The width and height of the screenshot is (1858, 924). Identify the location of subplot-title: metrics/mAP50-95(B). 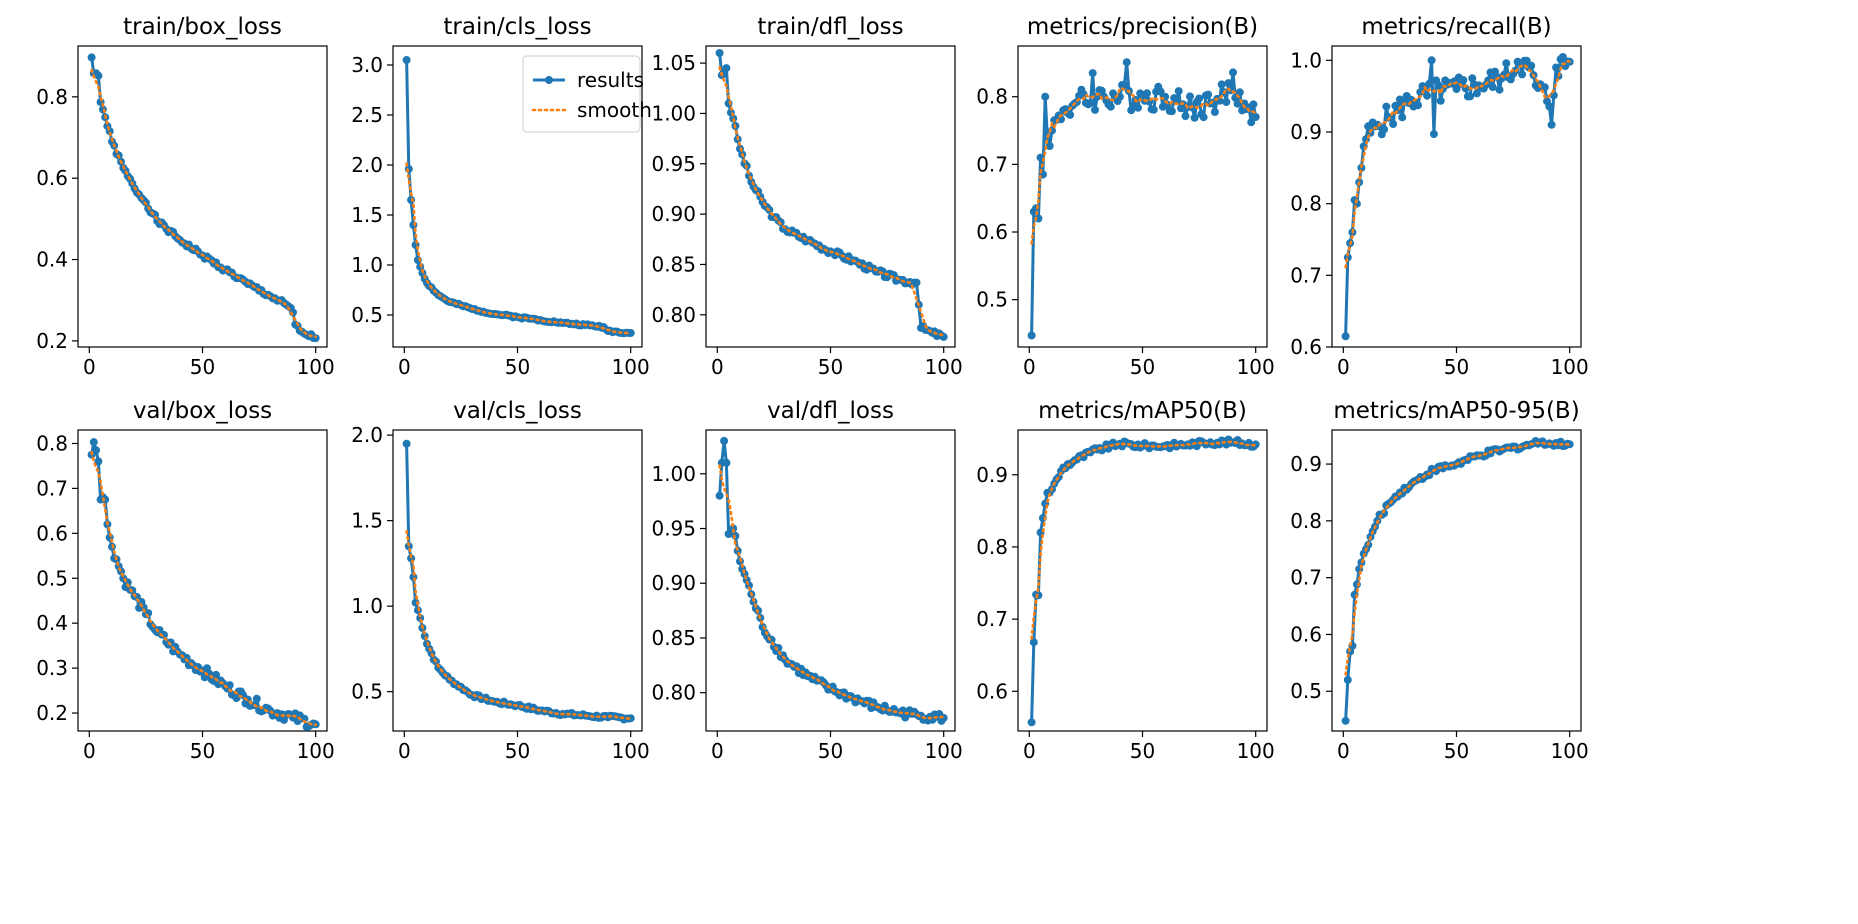
(1456, 411).